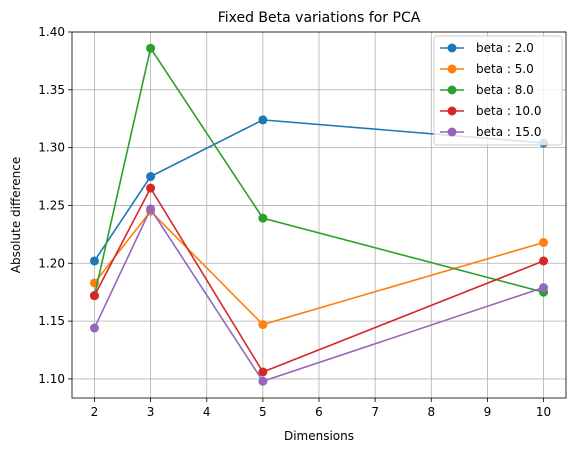 The height and width of the screenshot is (453, 576). What do you see at coordinates (319, 436) in the screenshot?
I see `x-axis-label: Dimensions` at bounding box center [319, 436].